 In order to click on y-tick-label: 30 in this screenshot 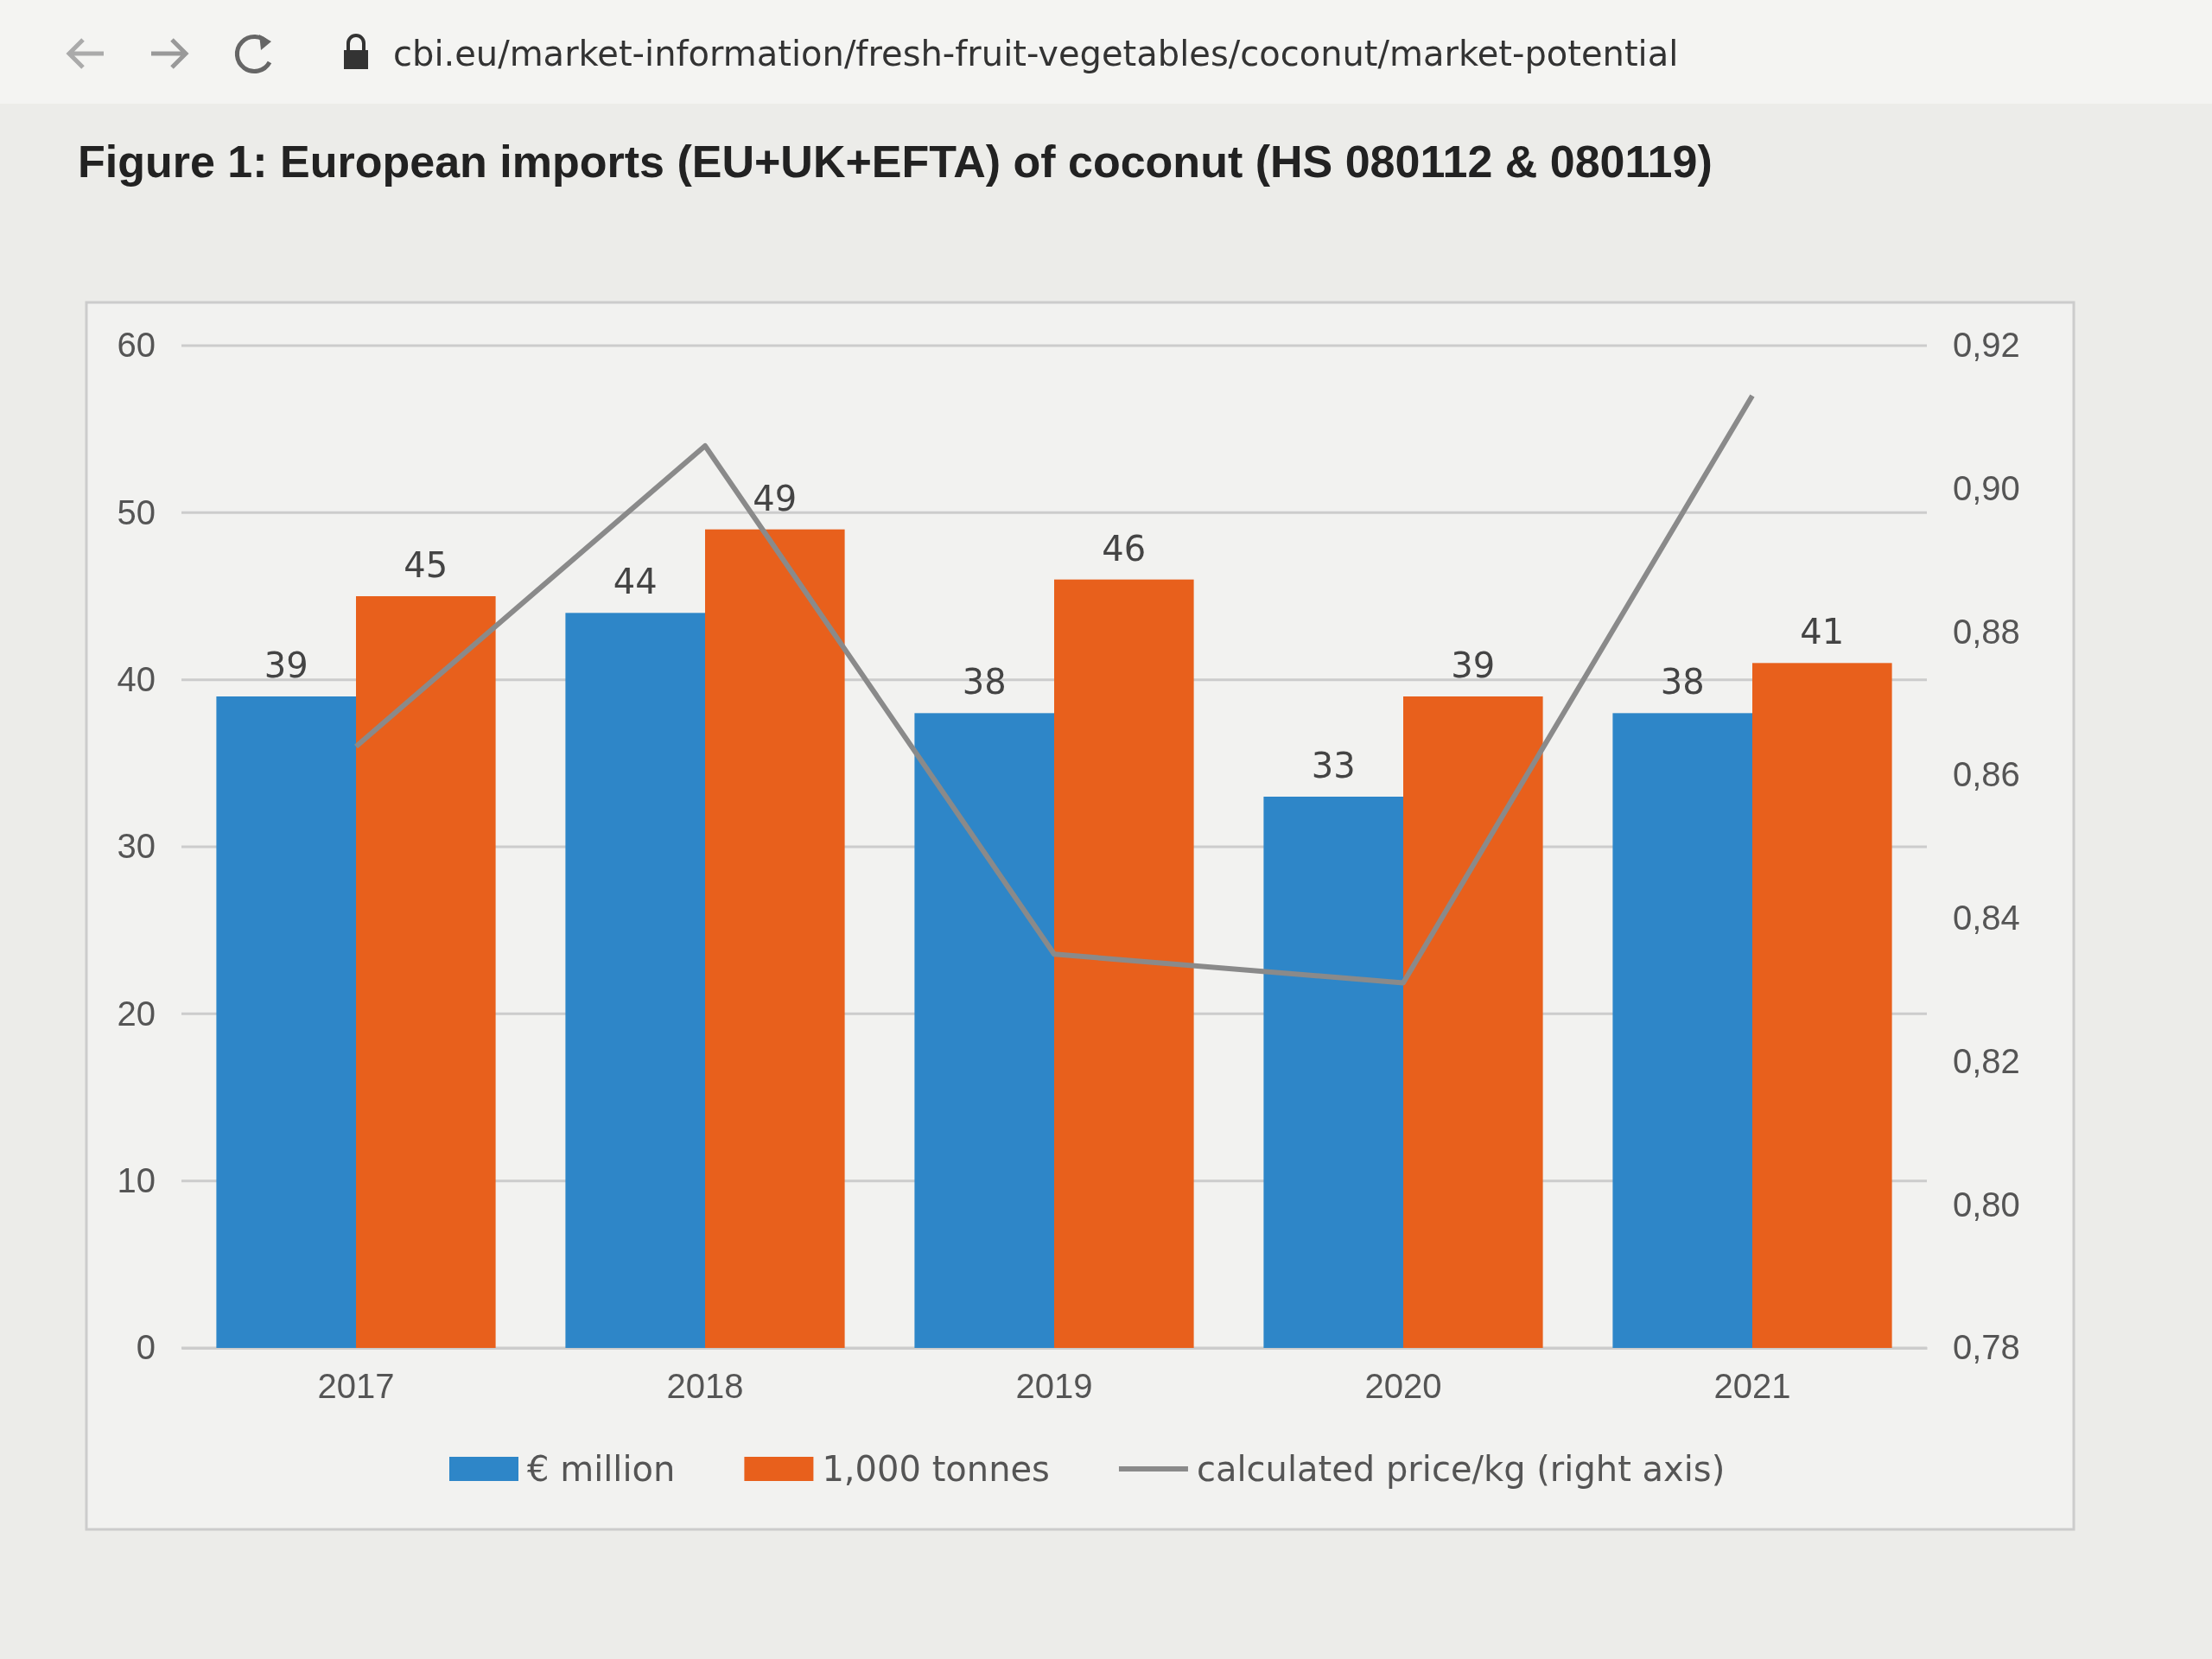, I will do `click(136, 846)`.